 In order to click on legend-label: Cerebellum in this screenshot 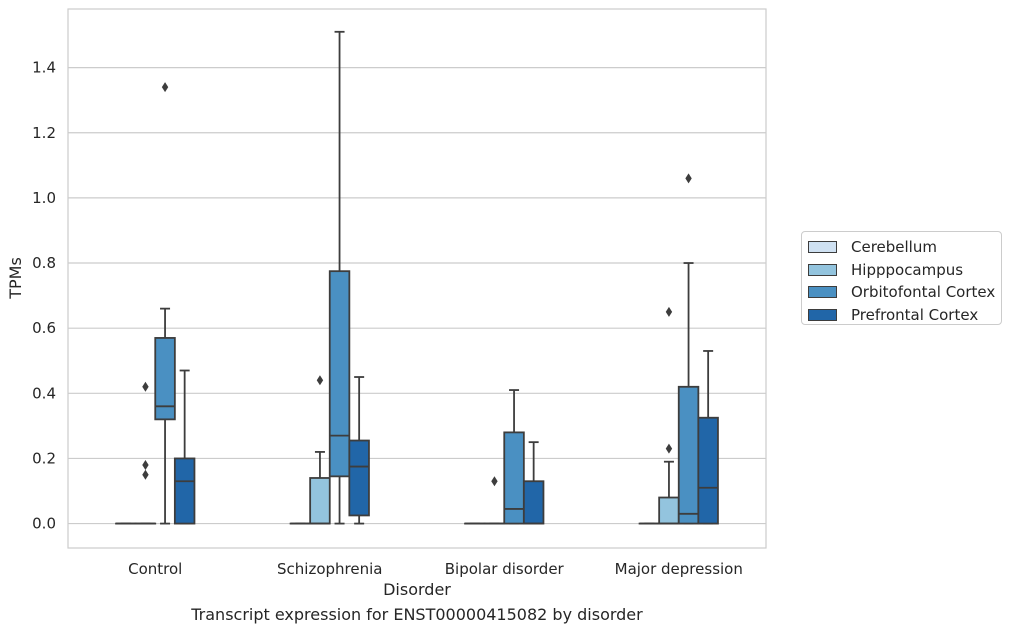, I will do `click(894, 247)`.